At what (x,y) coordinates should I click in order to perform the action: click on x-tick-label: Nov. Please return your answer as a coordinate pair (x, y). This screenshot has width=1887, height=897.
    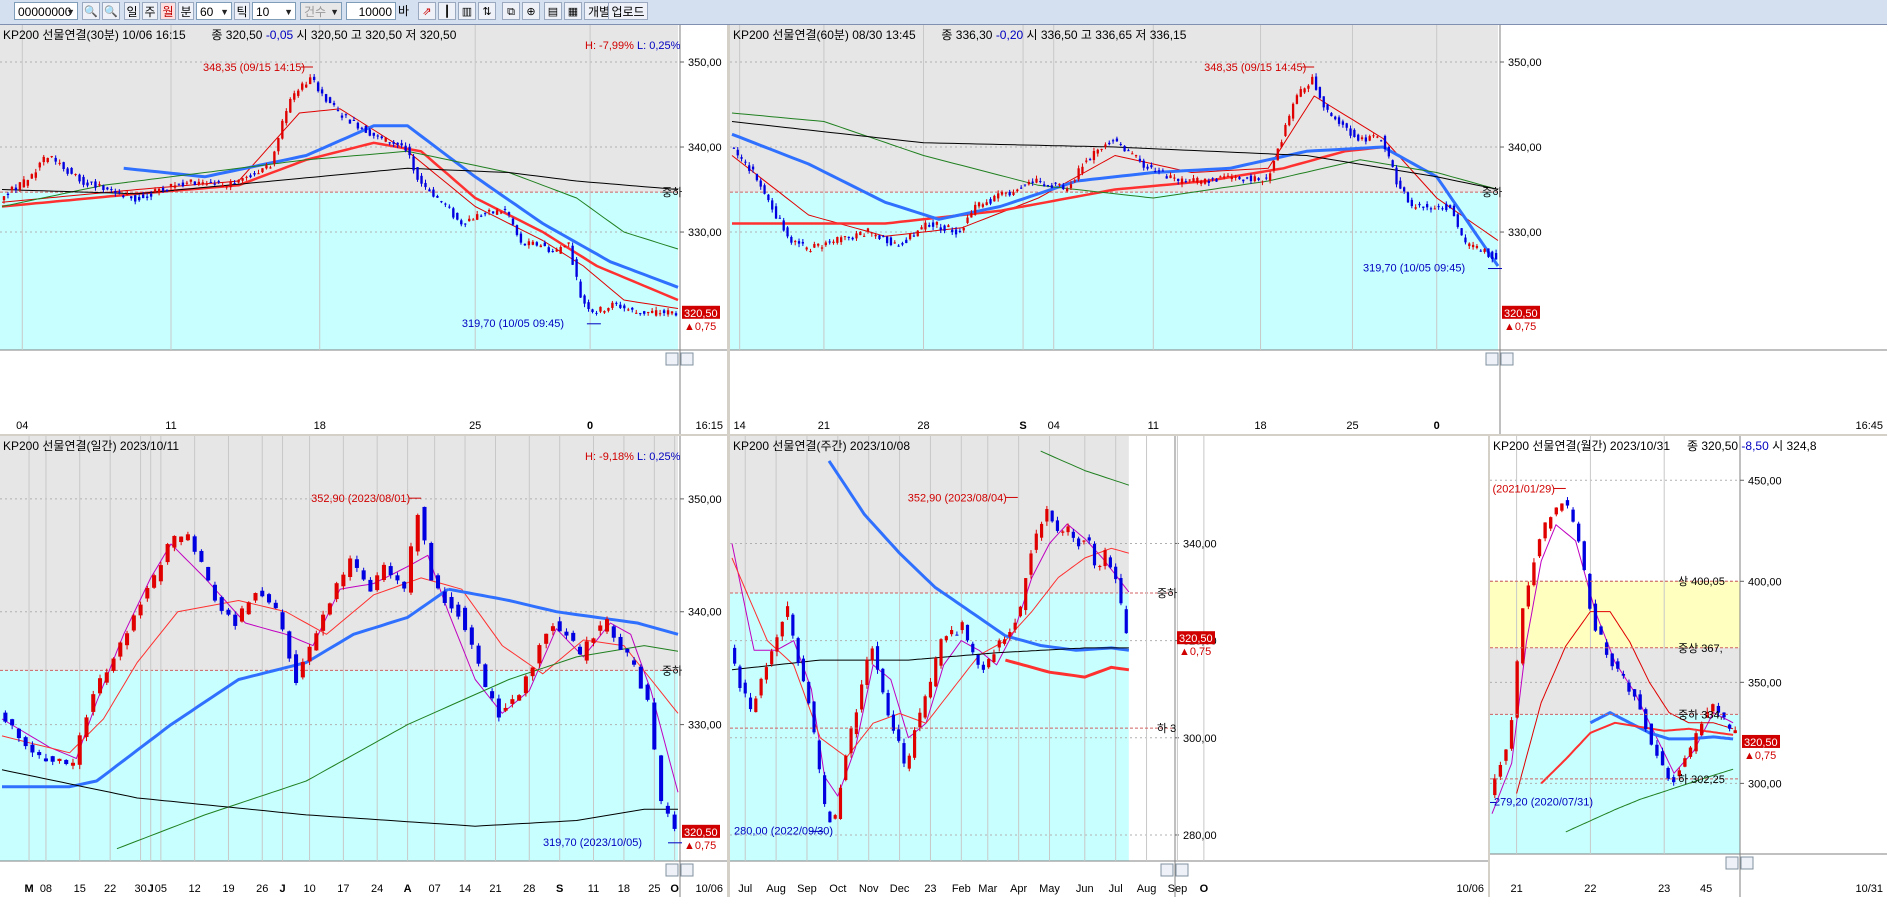
    Looking at the image, I should click on (869, 889).